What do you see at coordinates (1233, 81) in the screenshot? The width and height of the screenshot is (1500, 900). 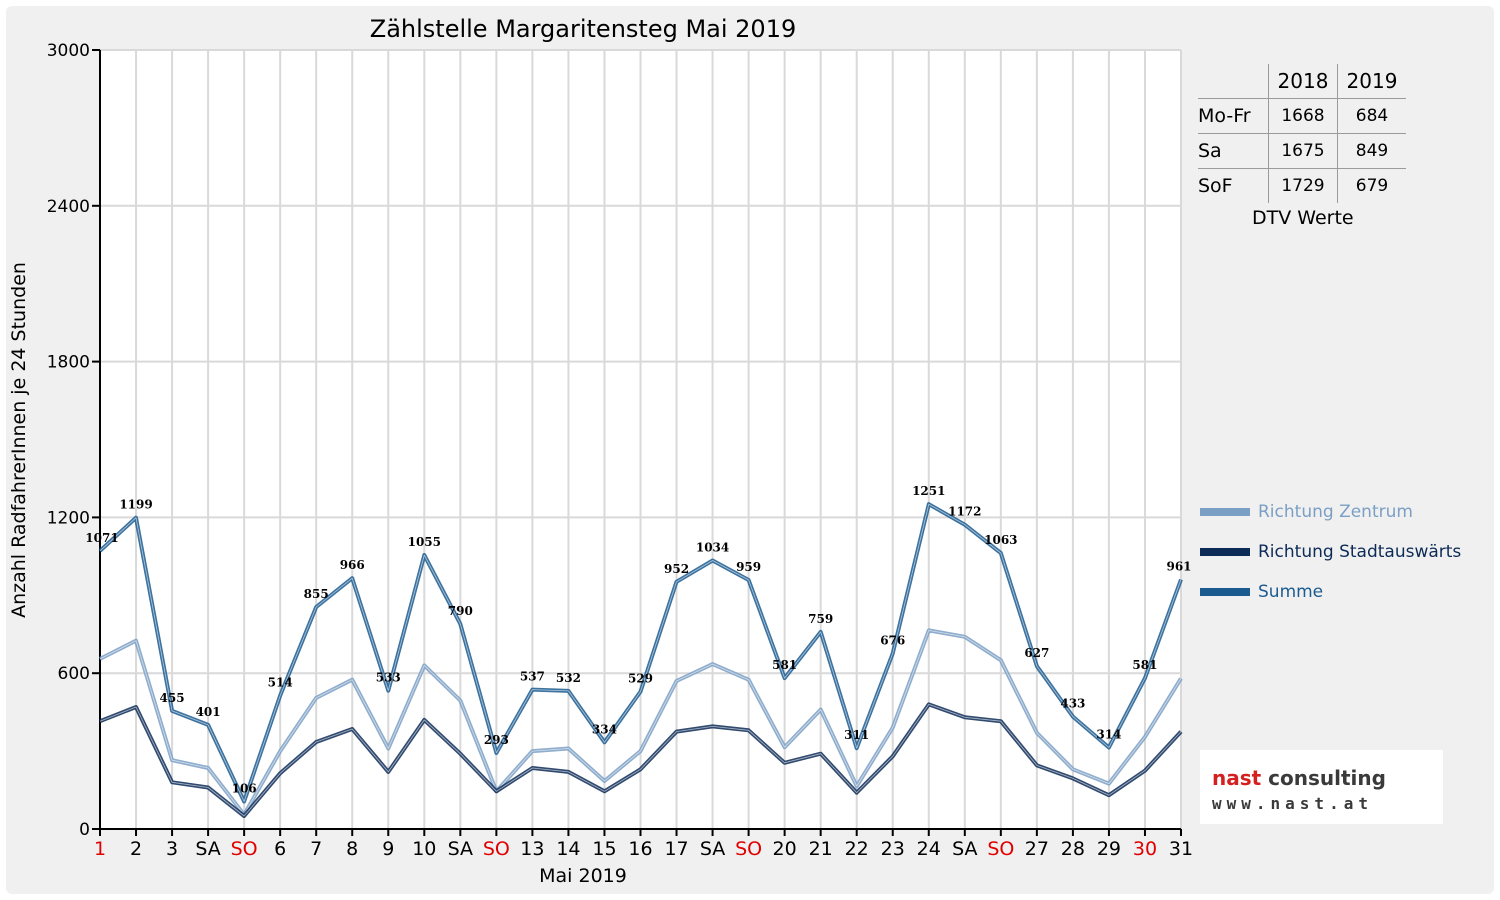 I see `dtv-corner` at bounding box center [1233, 81].